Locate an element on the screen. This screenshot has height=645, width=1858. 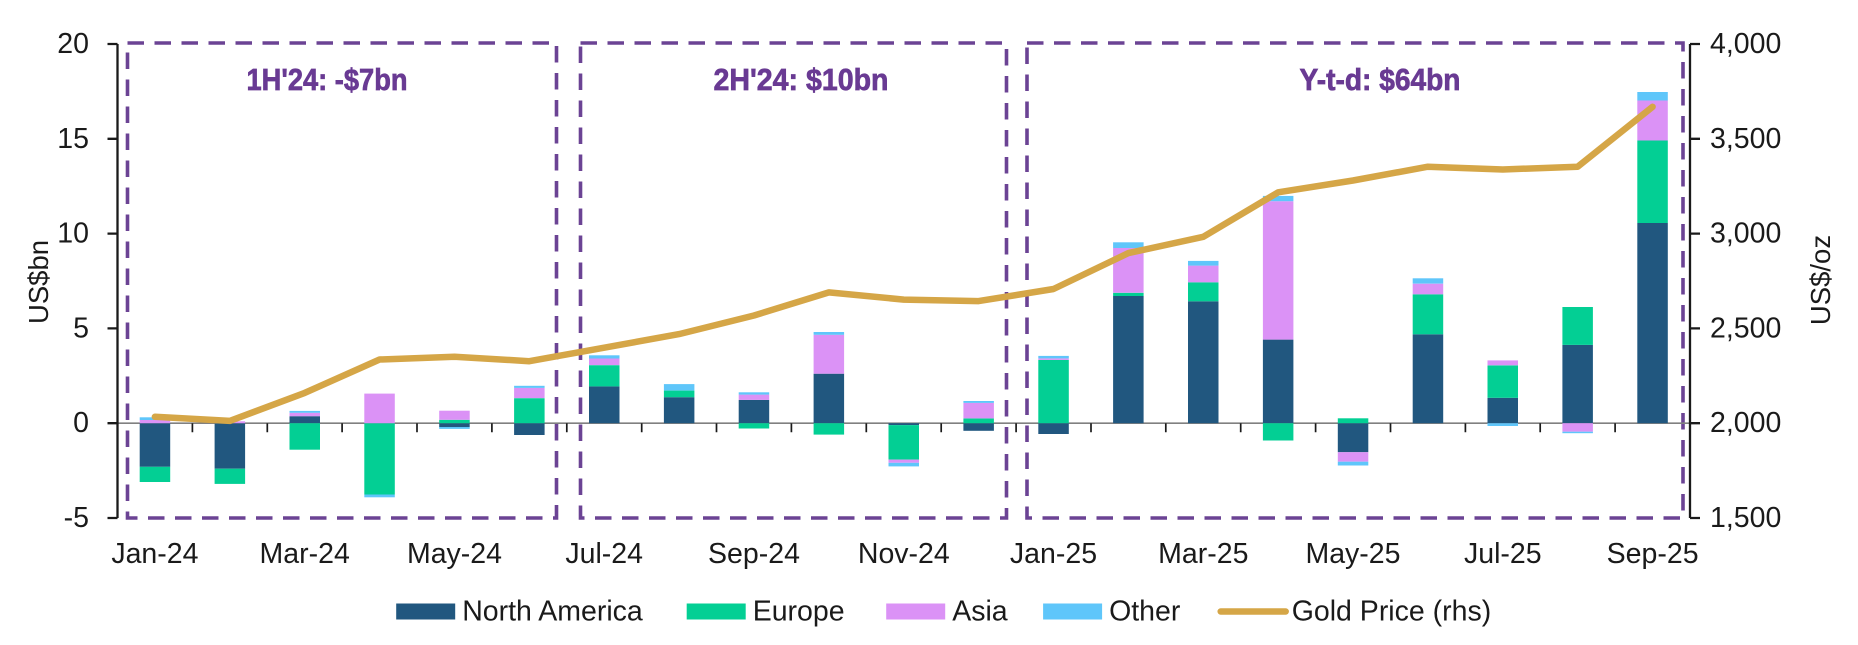
svg-text: May-24 is located at coordinates (454, 554).